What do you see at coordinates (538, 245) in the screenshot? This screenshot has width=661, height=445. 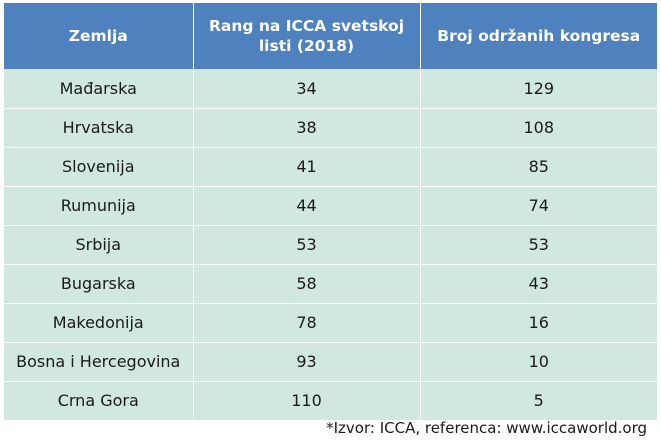 I see `cell-congresses: 53` at bounding box center [538, 245].